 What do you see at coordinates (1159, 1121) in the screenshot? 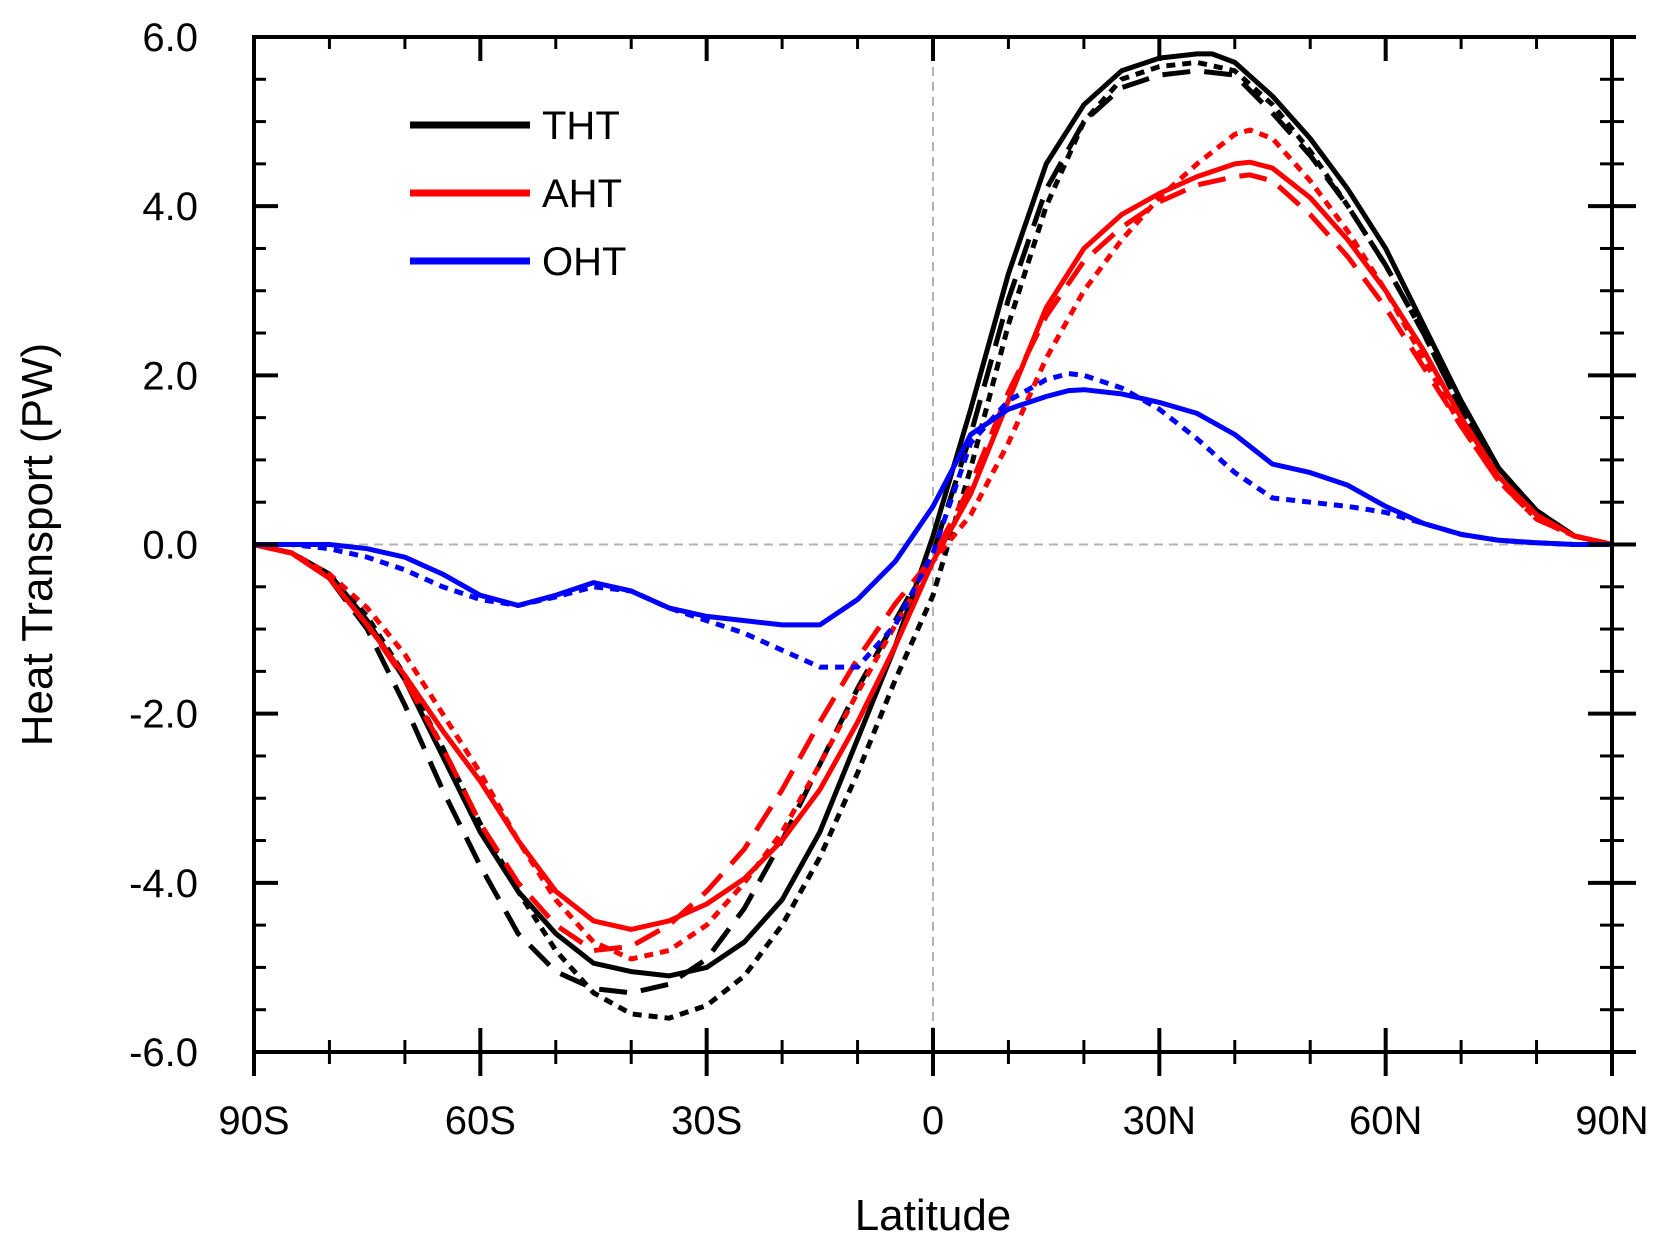
I see `x-tick-label: 30N` at bounding box center [1159, 1121].